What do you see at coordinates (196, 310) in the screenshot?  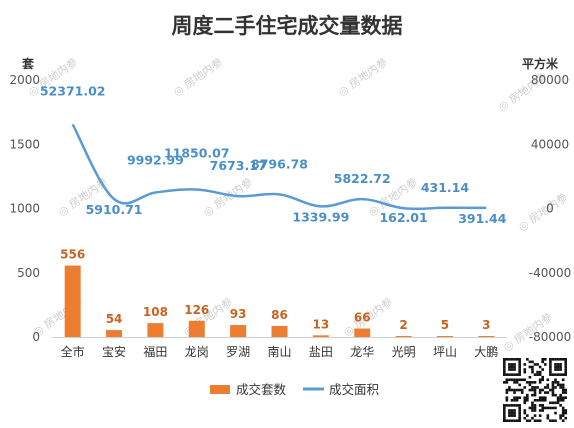 I see `bar-data-label: 126` at bounding box center [196, 310].